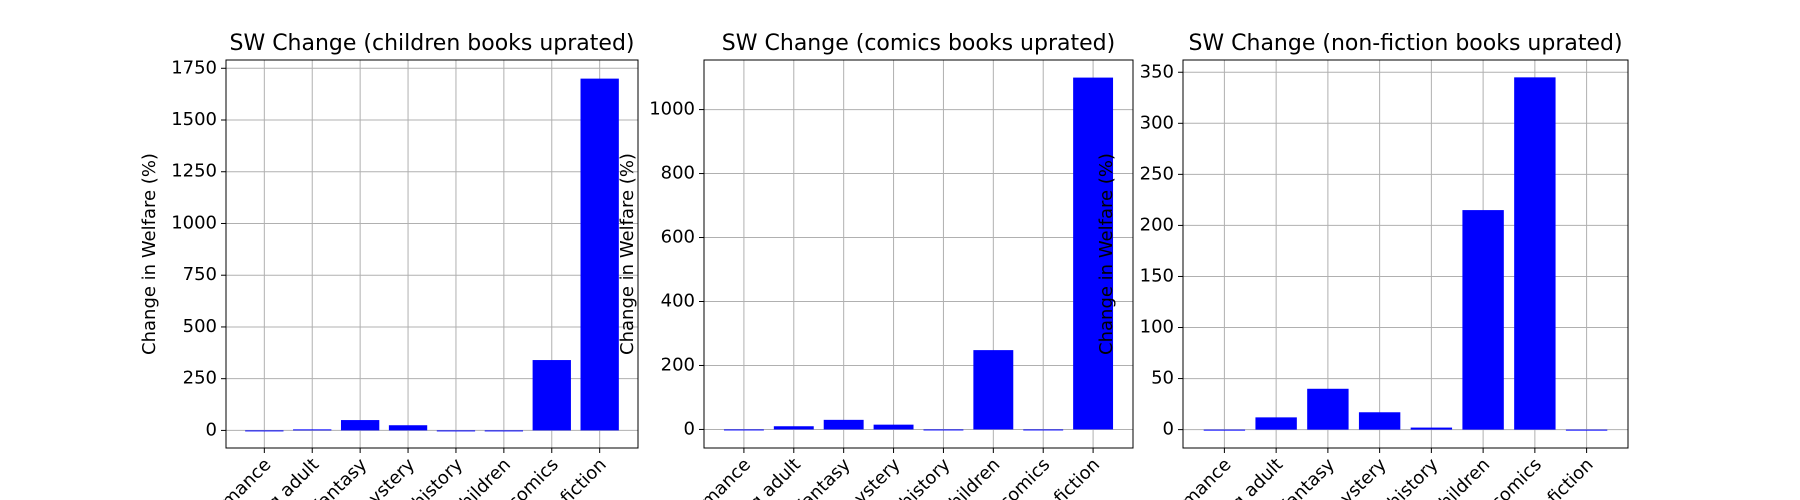 Image resolution: width=1800 pixels, height=500 pixels. I want to click on y-tick-label: 100, so click(1157, 327).